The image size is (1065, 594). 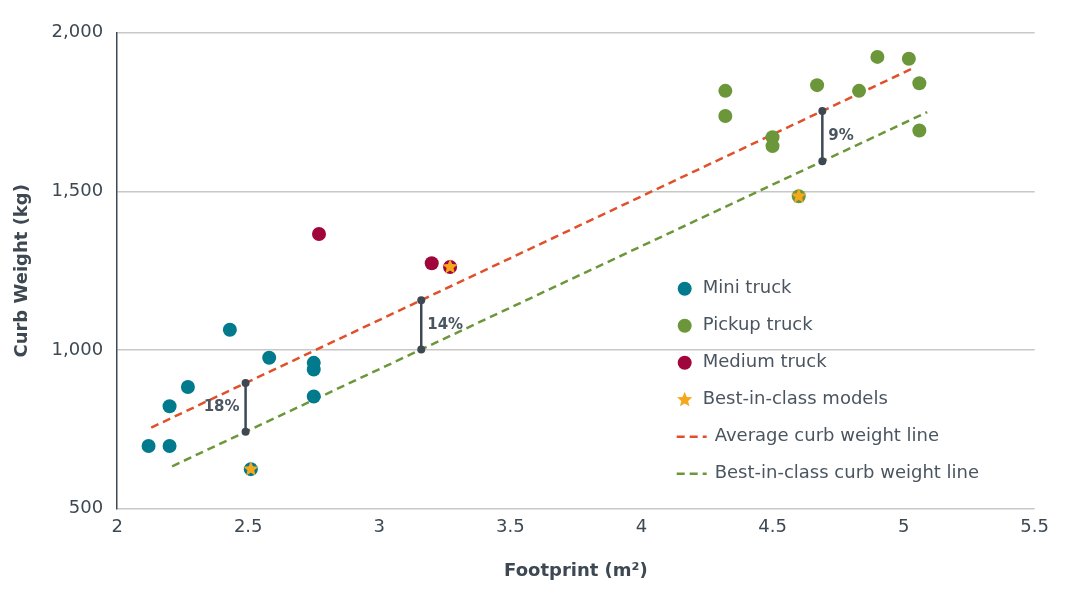 What do you see at coordinates (117, 526) in the screenshot?
I see `x-tick-label: 2` at bounding box center [117, 526].